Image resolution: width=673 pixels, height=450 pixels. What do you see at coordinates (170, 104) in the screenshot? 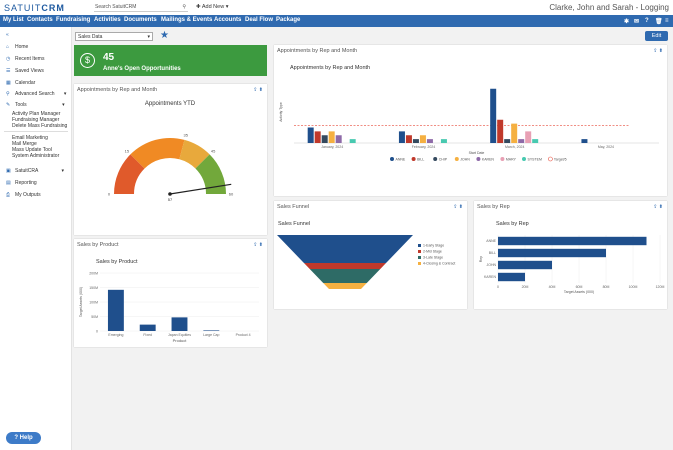
I see `gauge-title: Appointments YTD` at bounding box center [170, 104].